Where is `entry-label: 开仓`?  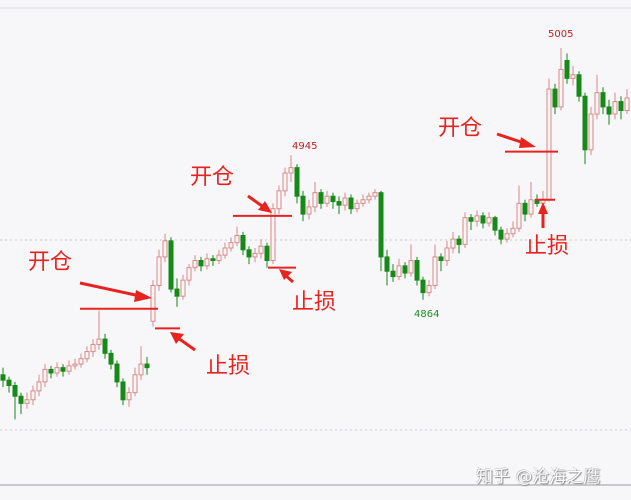
entry-label: 开仓 is located at coordinates (212, 177).